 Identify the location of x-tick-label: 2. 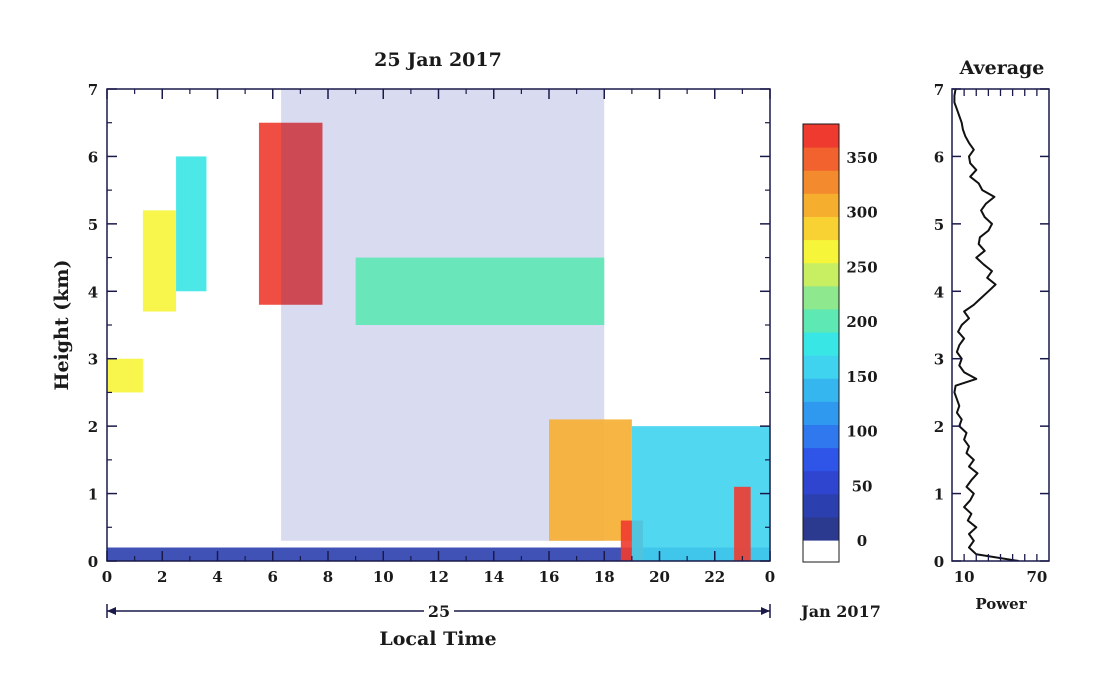
(162, 577).